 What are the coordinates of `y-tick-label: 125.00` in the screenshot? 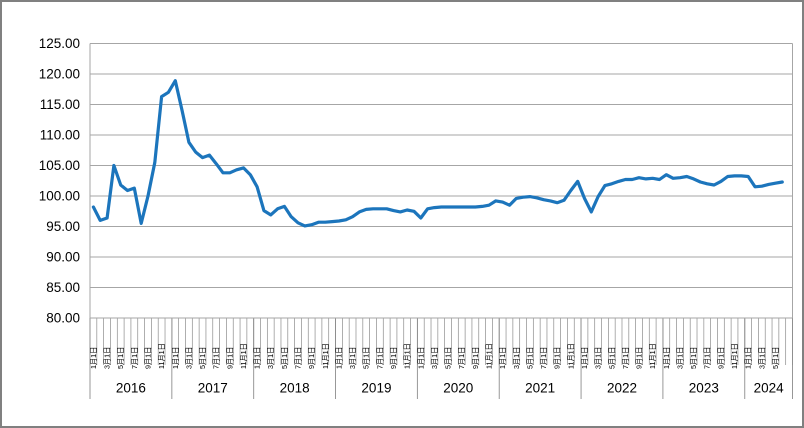 It's located at (59, 43).